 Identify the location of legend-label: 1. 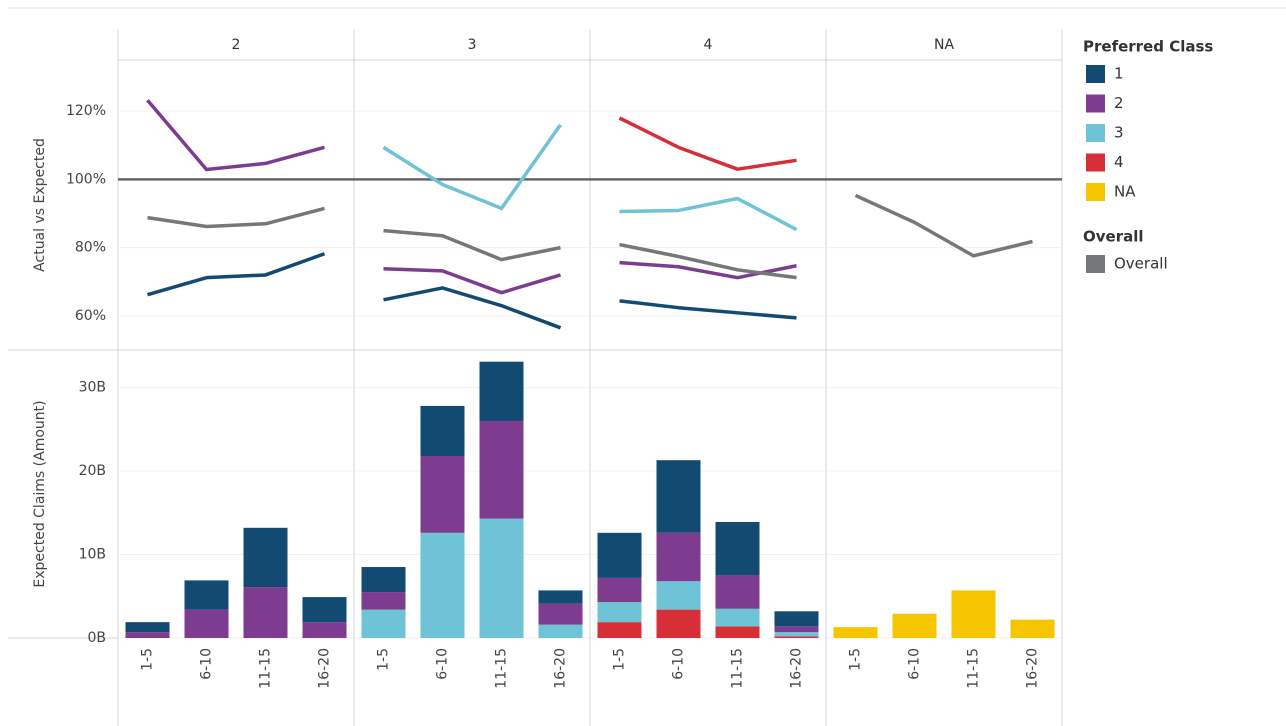
(1119, 74).